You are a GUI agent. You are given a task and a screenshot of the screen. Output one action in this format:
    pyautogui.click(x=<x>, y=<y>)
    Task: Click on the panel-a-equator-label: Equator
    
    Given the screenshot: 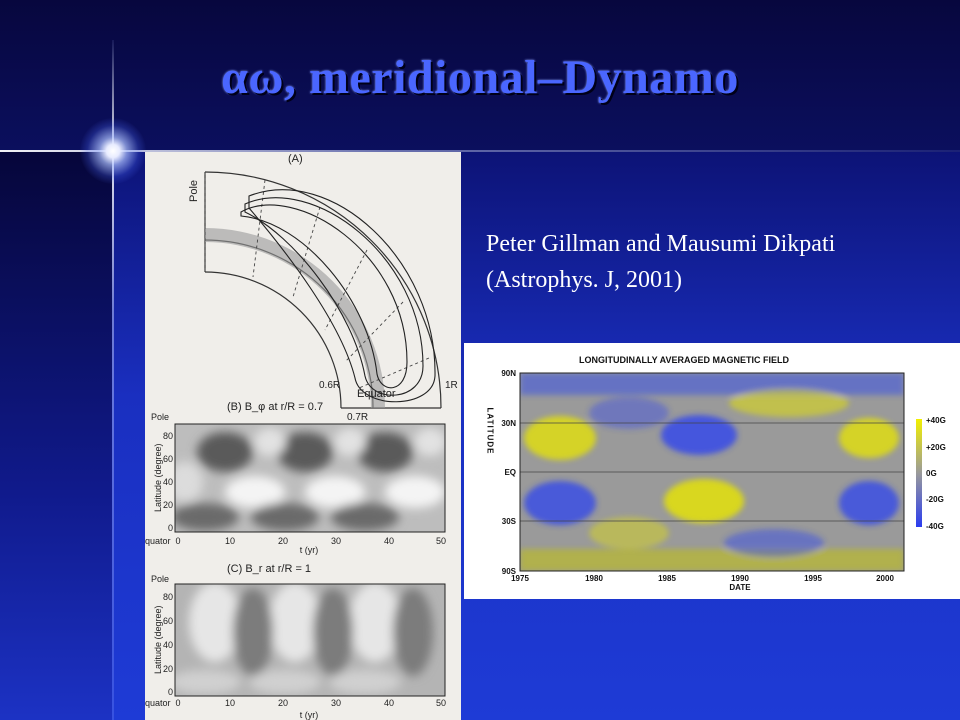 What is the action you would take?
    pyautogui.click(x=376, y=394)
    